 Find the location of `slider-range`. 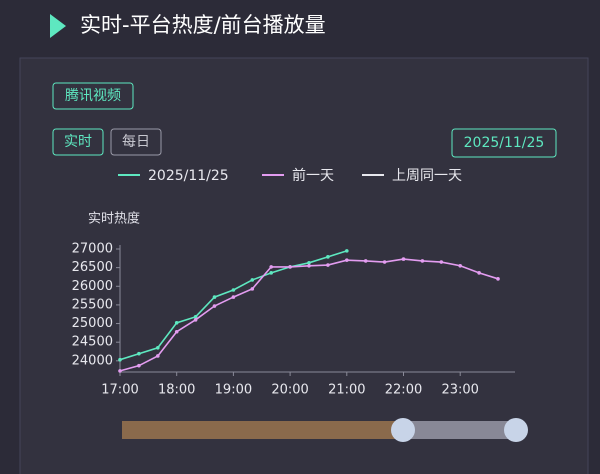

slider-range is located at coordinates (262, 430).